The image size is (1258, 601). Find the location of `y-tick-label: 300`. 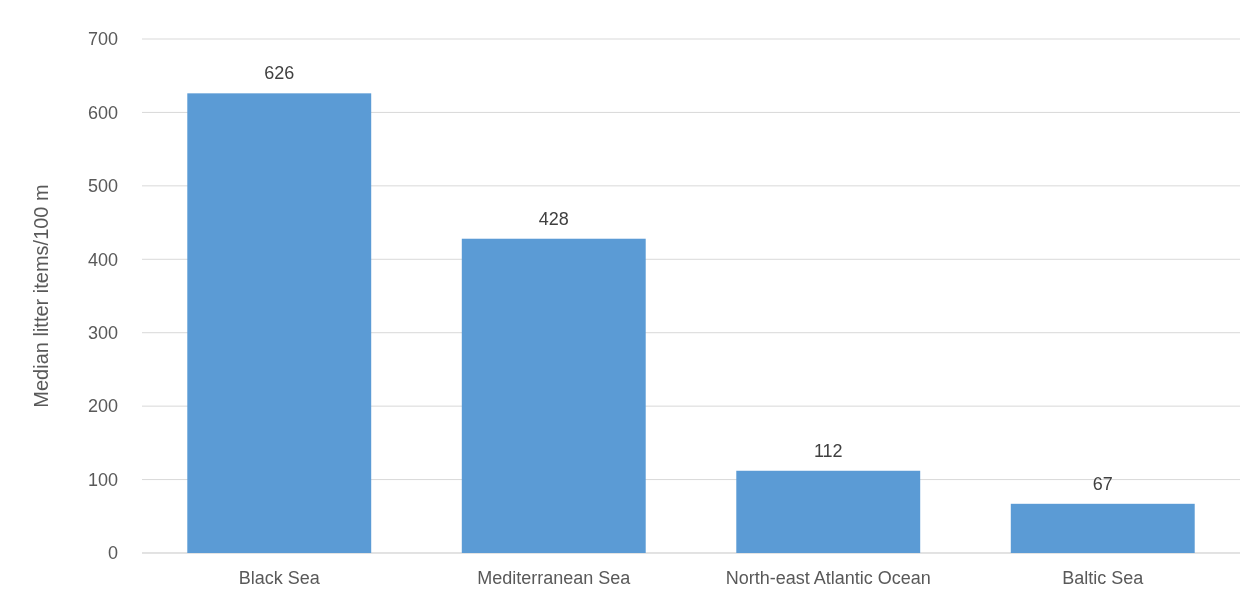

y-tick-label: 300 is located at coordinates (102, 333).